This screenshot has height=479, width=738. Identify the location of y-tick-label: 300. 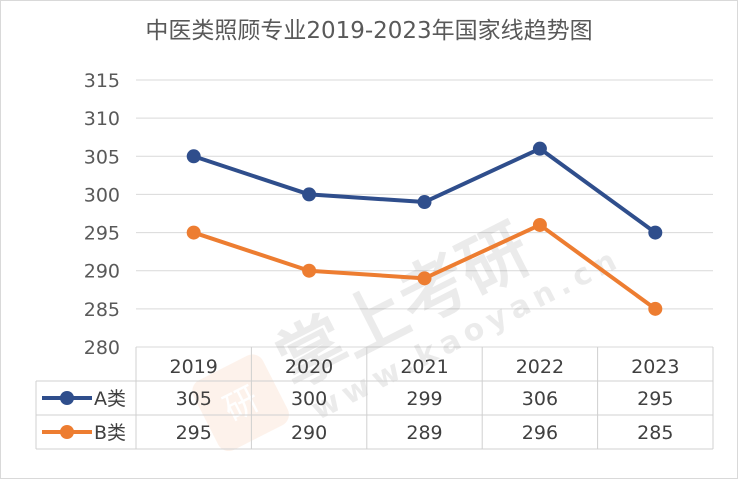
(102, 195).